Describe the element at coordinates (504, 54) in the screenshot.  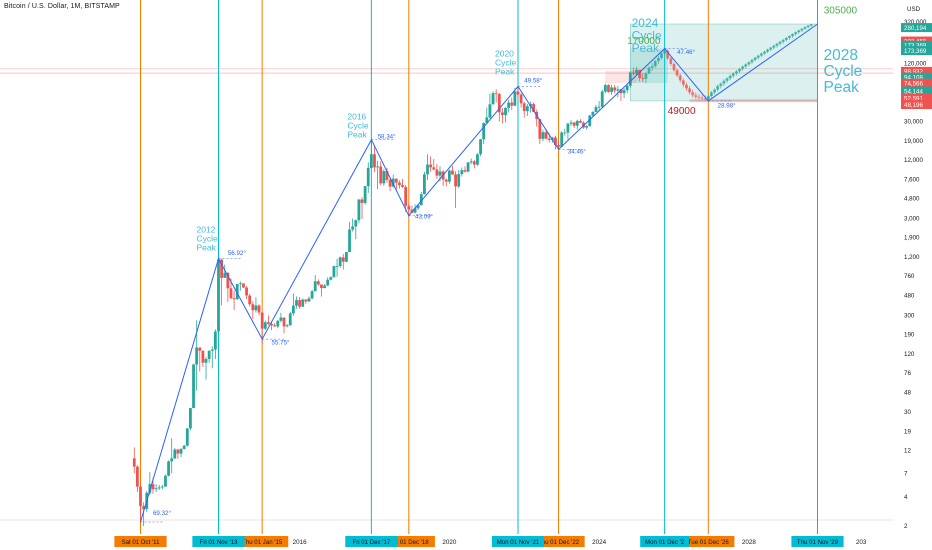
I see `cycle-peak-label: 2020` at that location.